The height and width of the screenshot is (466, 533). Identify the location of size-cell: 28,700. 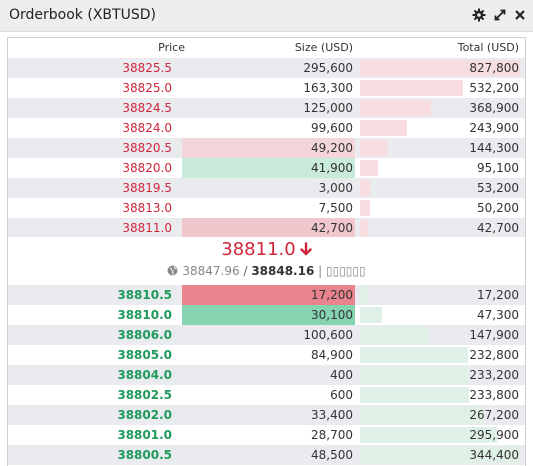
(332, 435).